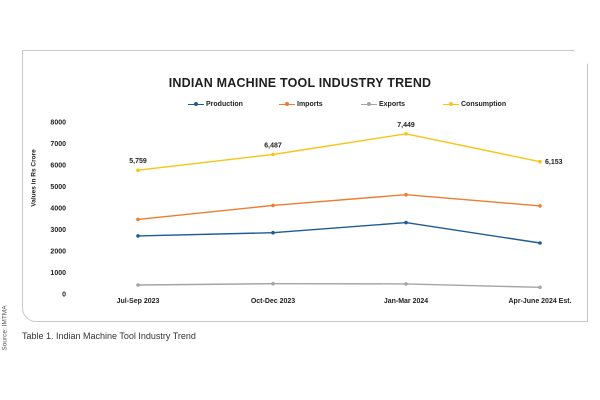  I want to click on legend-item-exports: Exports, so click(383, 104).